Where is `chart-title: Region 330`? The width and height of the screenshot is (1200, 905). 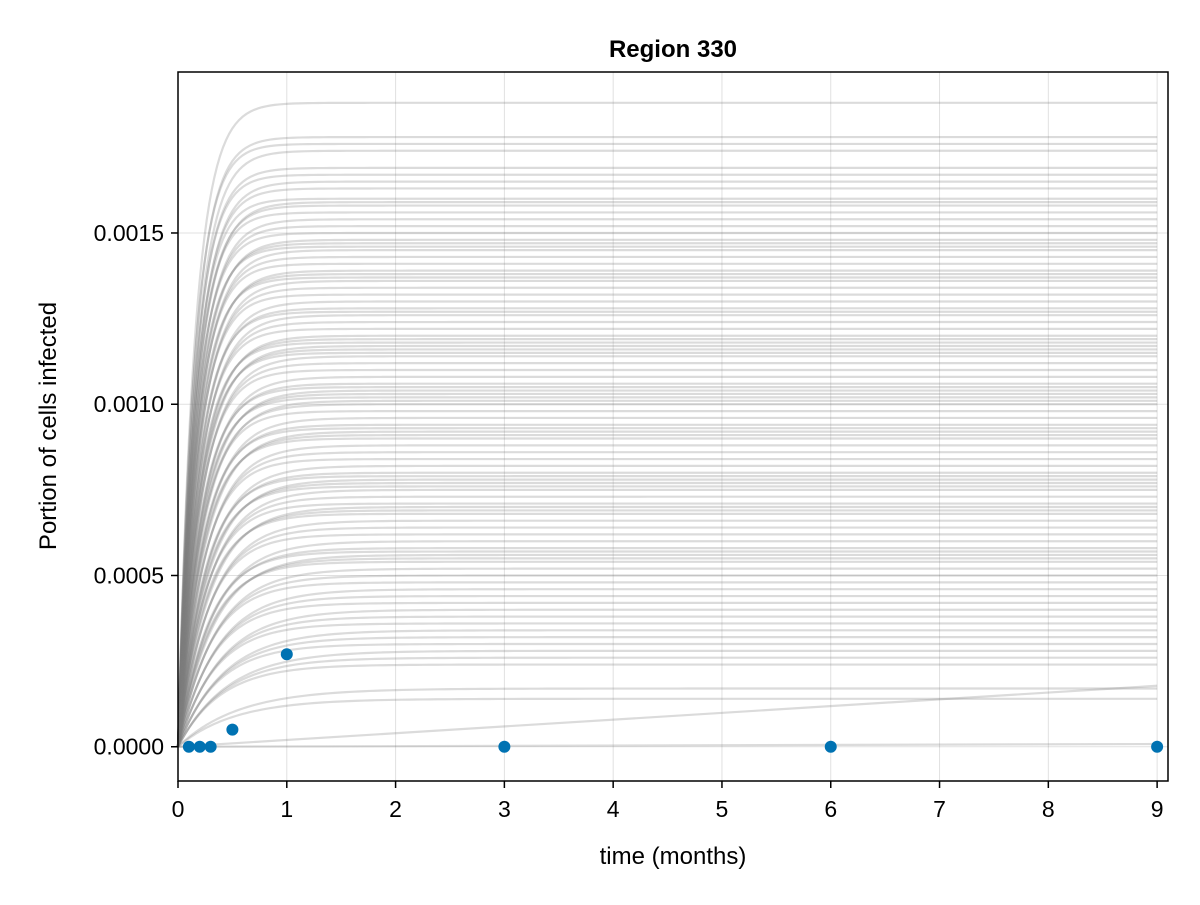 chart-title: Region 330 is located at coordinates (673, 49).